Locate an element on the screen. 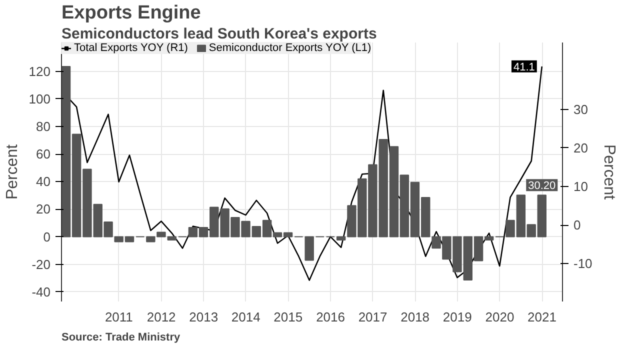 The height and width of the screenshot is (348, 620). y-tick-label: 60 is located at coordinates (43, 154).